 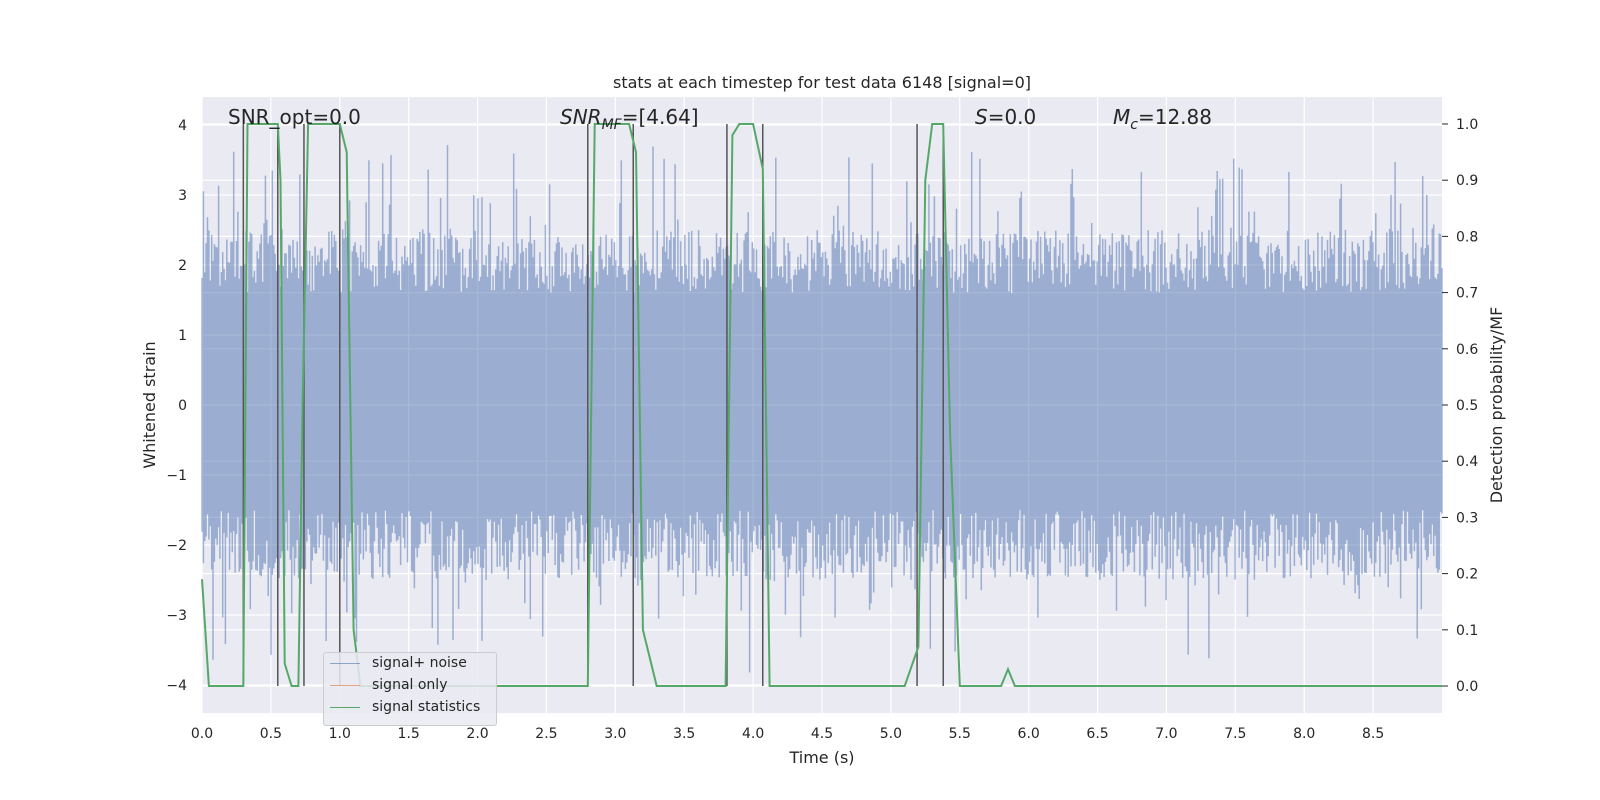 I want to click on x-tick-label: 0.0, so click(x=202, y=734).